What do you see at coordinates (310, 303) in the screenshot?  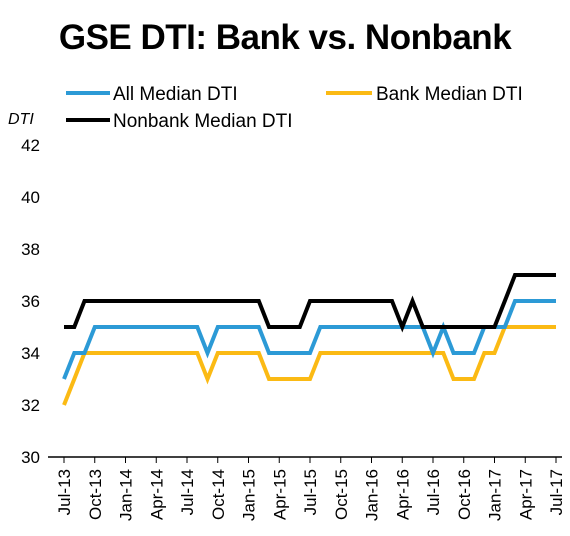 I see `series-line-nonbank` at bounding box center [310, 303].